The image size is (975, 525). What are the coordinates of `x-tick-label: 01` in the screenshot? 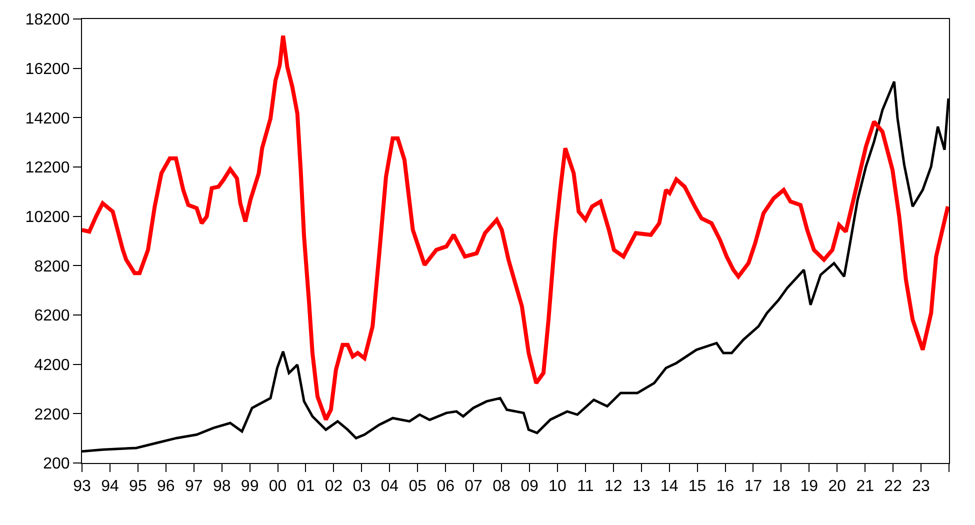 It's located at (305, 487).